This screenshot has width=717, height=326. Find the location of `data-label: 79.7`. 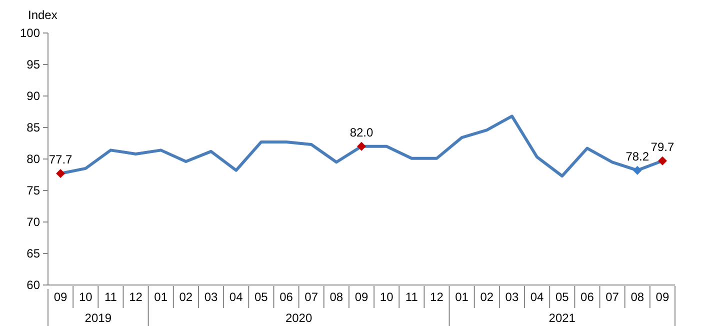

data-label: 79.7 is located at coordinates (662, 147).